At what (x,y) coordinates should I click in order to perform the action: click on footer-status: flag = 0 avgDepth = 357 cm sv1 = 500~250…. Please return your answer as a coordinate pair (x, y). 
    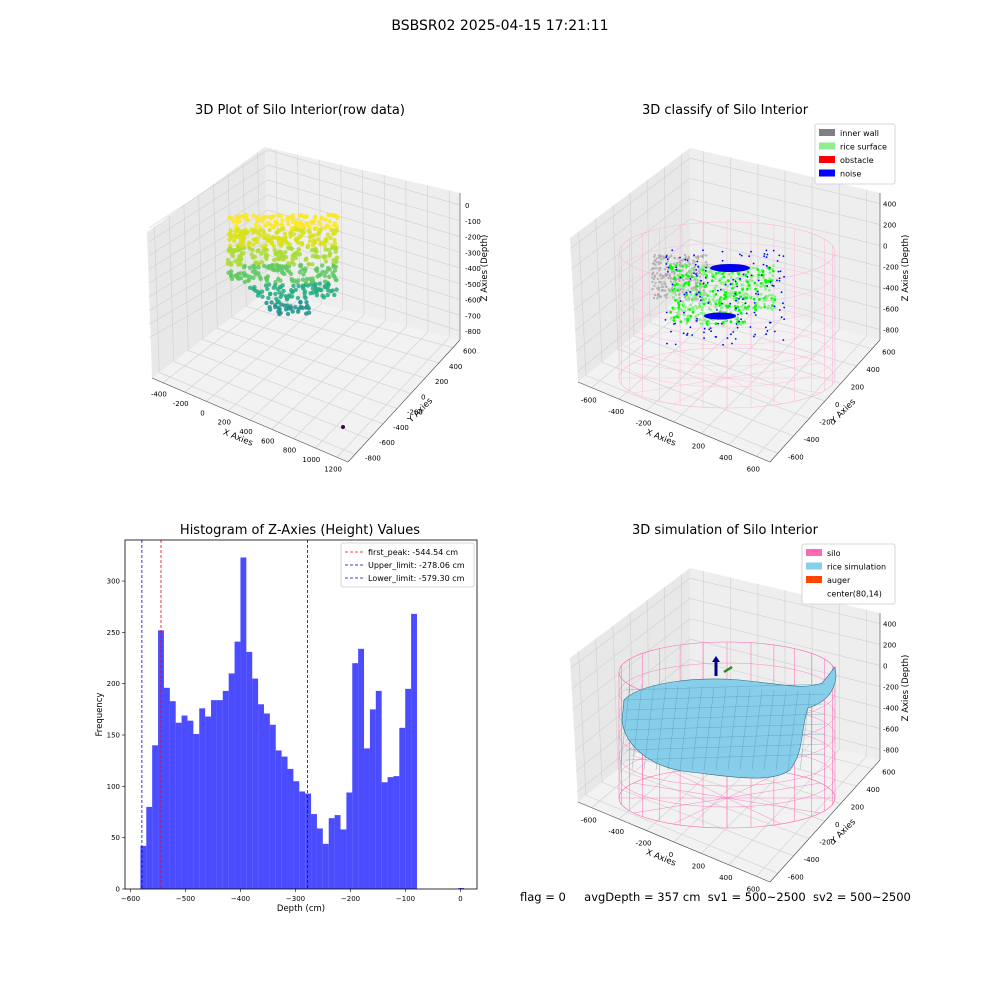
    Looking at the image, I should click on (715, 897).